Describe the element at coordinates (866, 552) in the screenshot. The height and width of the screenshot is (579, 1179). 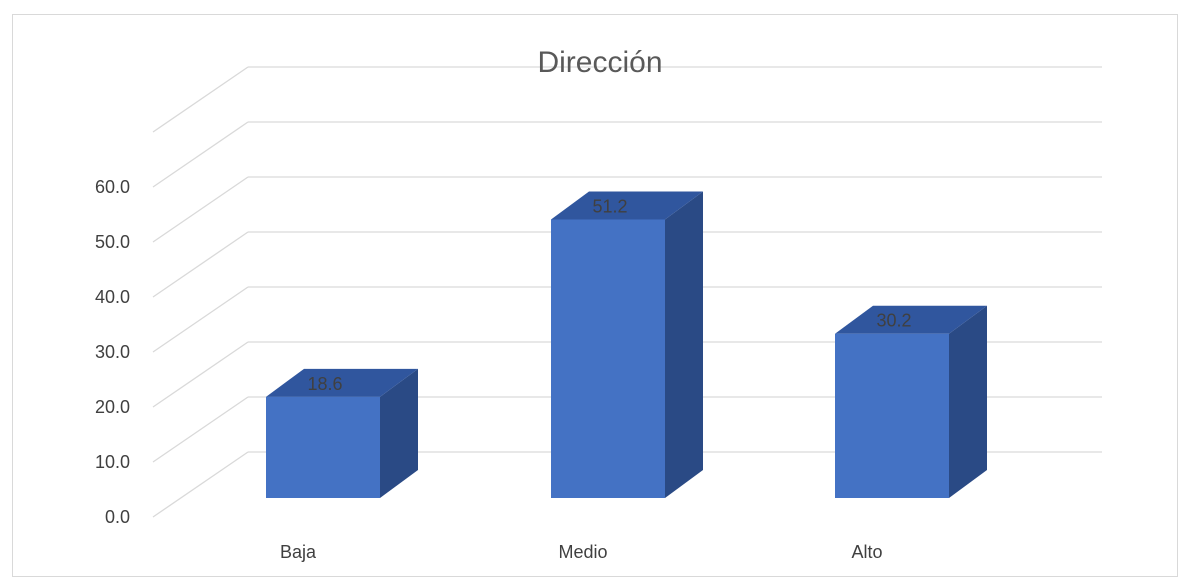
I see `x-tick-label: Alto` at that location.